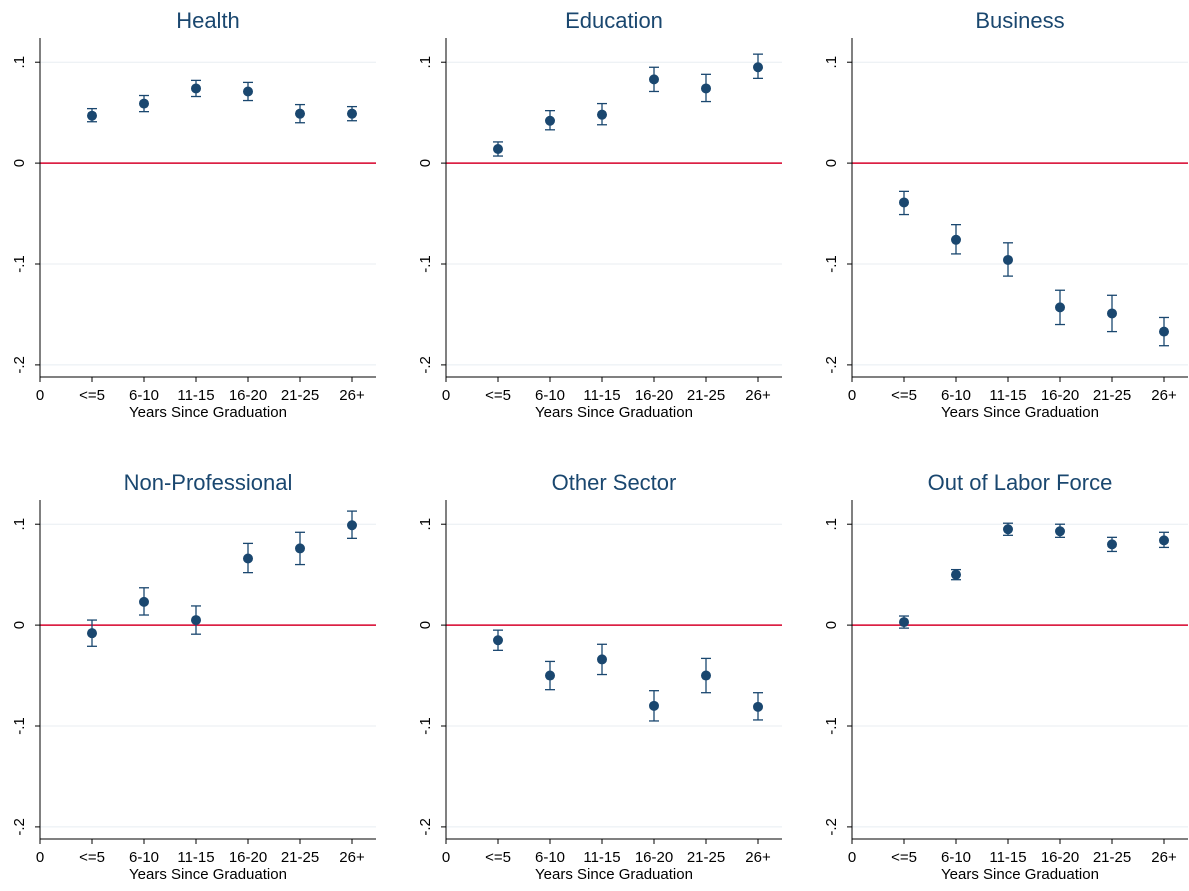  What do you see at coordinates (614, 20) in the screenshot?
I see `panel-title: Education` at bounding box center [614, 20].